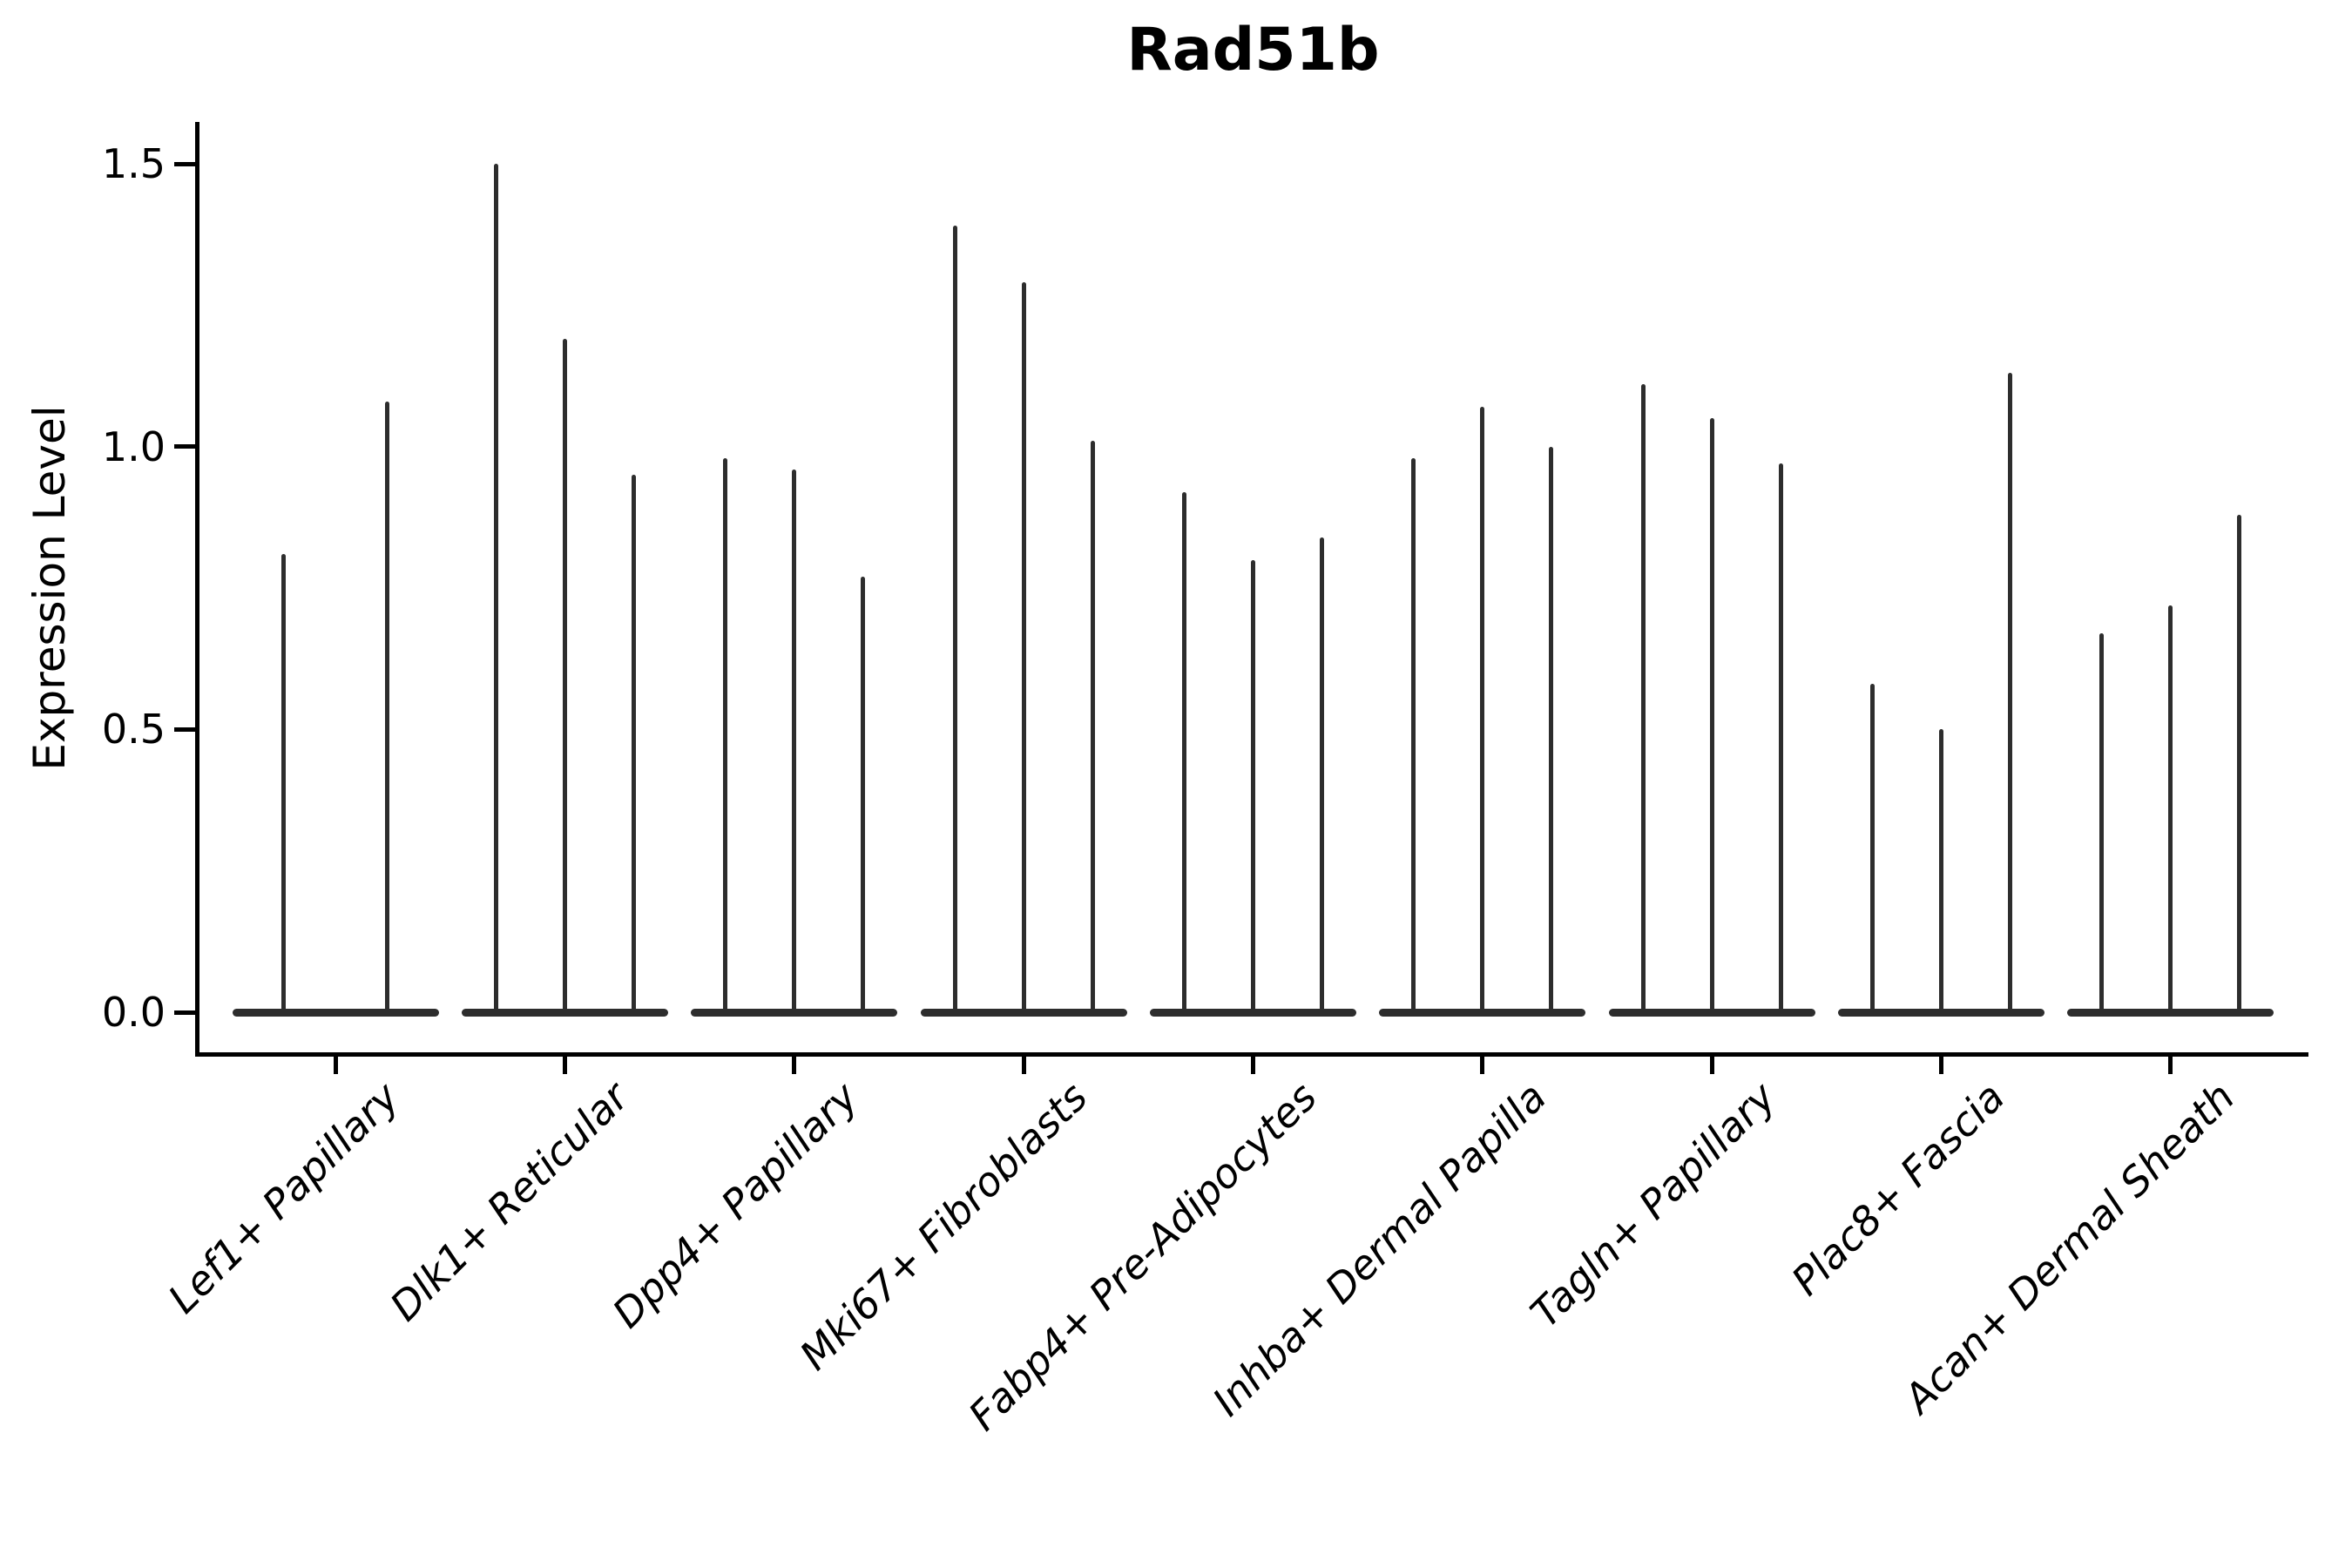  Describe the element at coordinates (284, 1197) in the screenshot. I see `x-tick-label: Lef1+ Papillary` at that location.